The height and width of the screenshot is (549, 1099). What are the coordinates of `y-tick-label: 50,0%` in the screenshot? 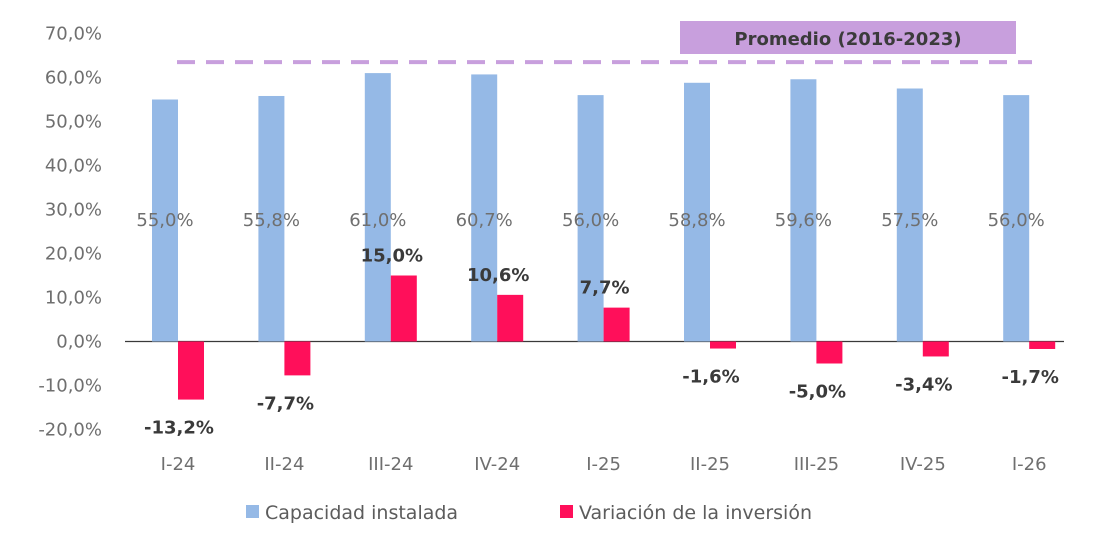 It's located at (73, 122).